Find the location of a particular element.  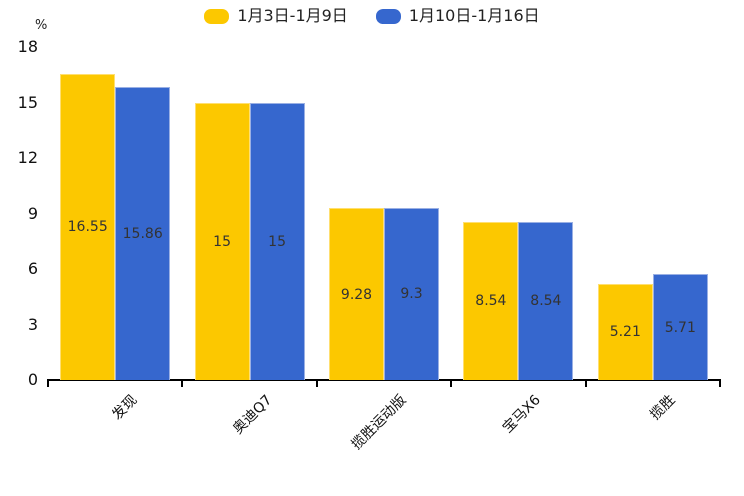

legend-item-week1: 1月3日-1月9日 is located at coordinates (276, 16).